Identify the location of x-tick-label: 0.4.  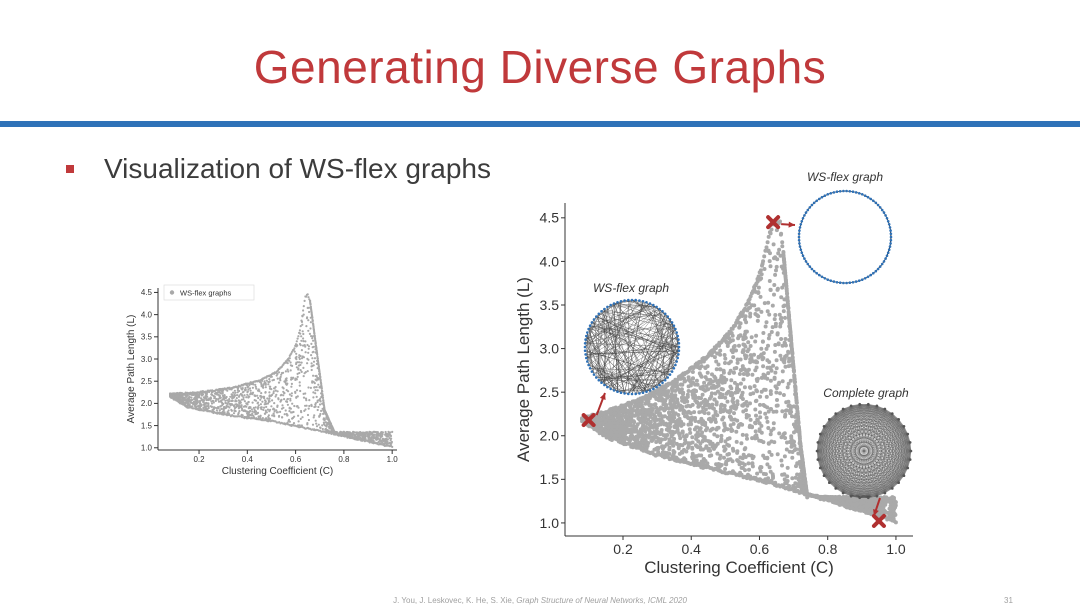
(692, 549).